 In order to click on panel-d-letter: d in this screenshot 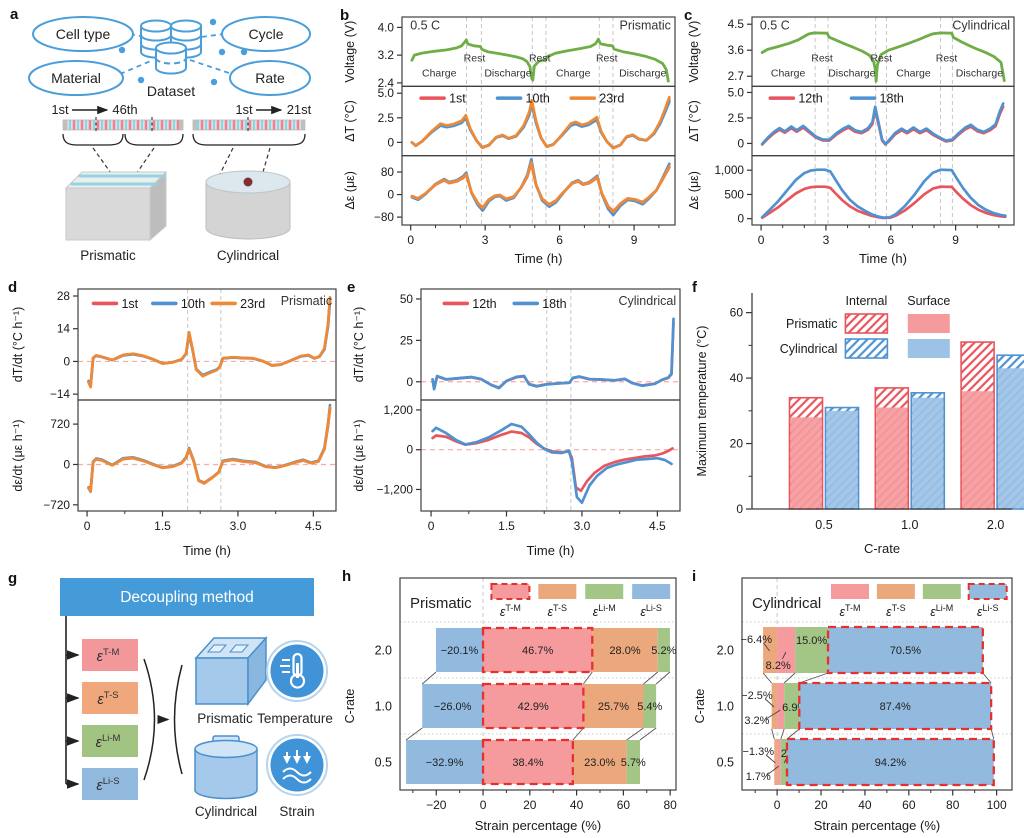, I will do `click(13, 287)`.